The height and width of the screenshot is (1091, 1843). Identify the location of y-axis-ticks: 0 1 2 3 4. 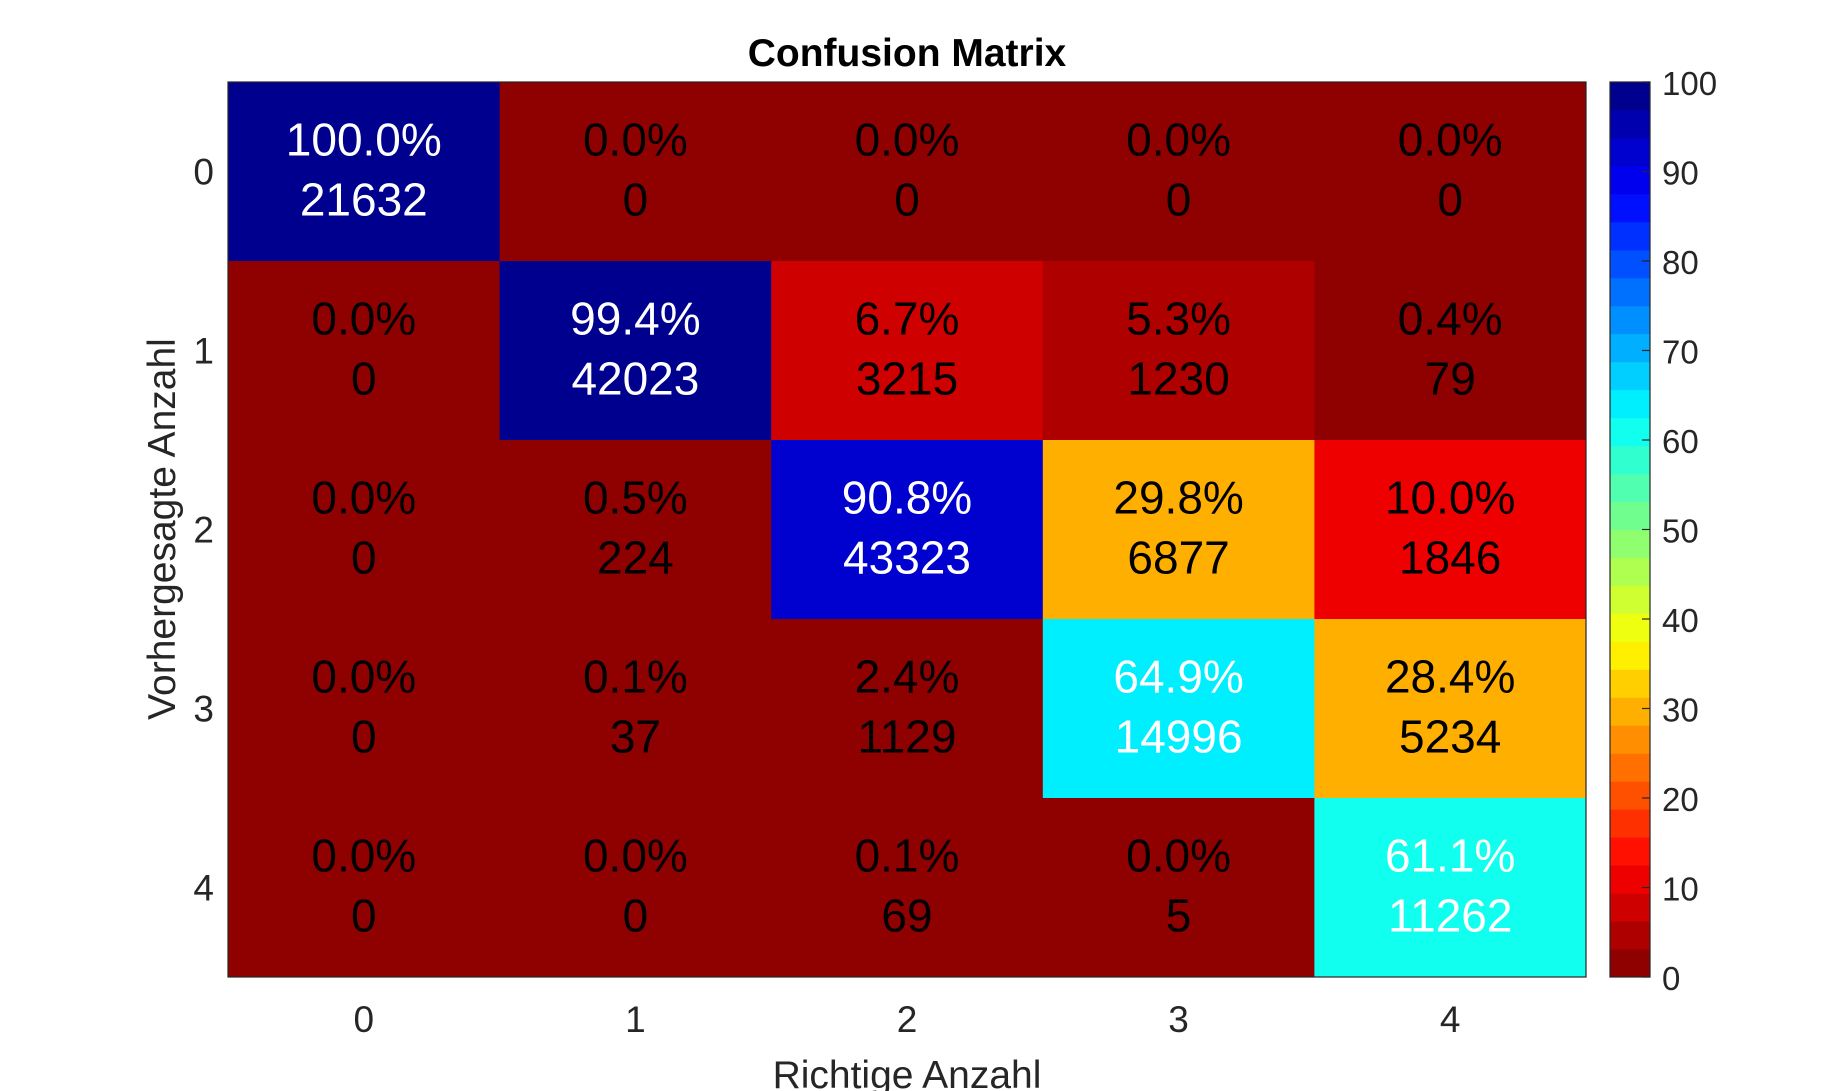
(203, 530).